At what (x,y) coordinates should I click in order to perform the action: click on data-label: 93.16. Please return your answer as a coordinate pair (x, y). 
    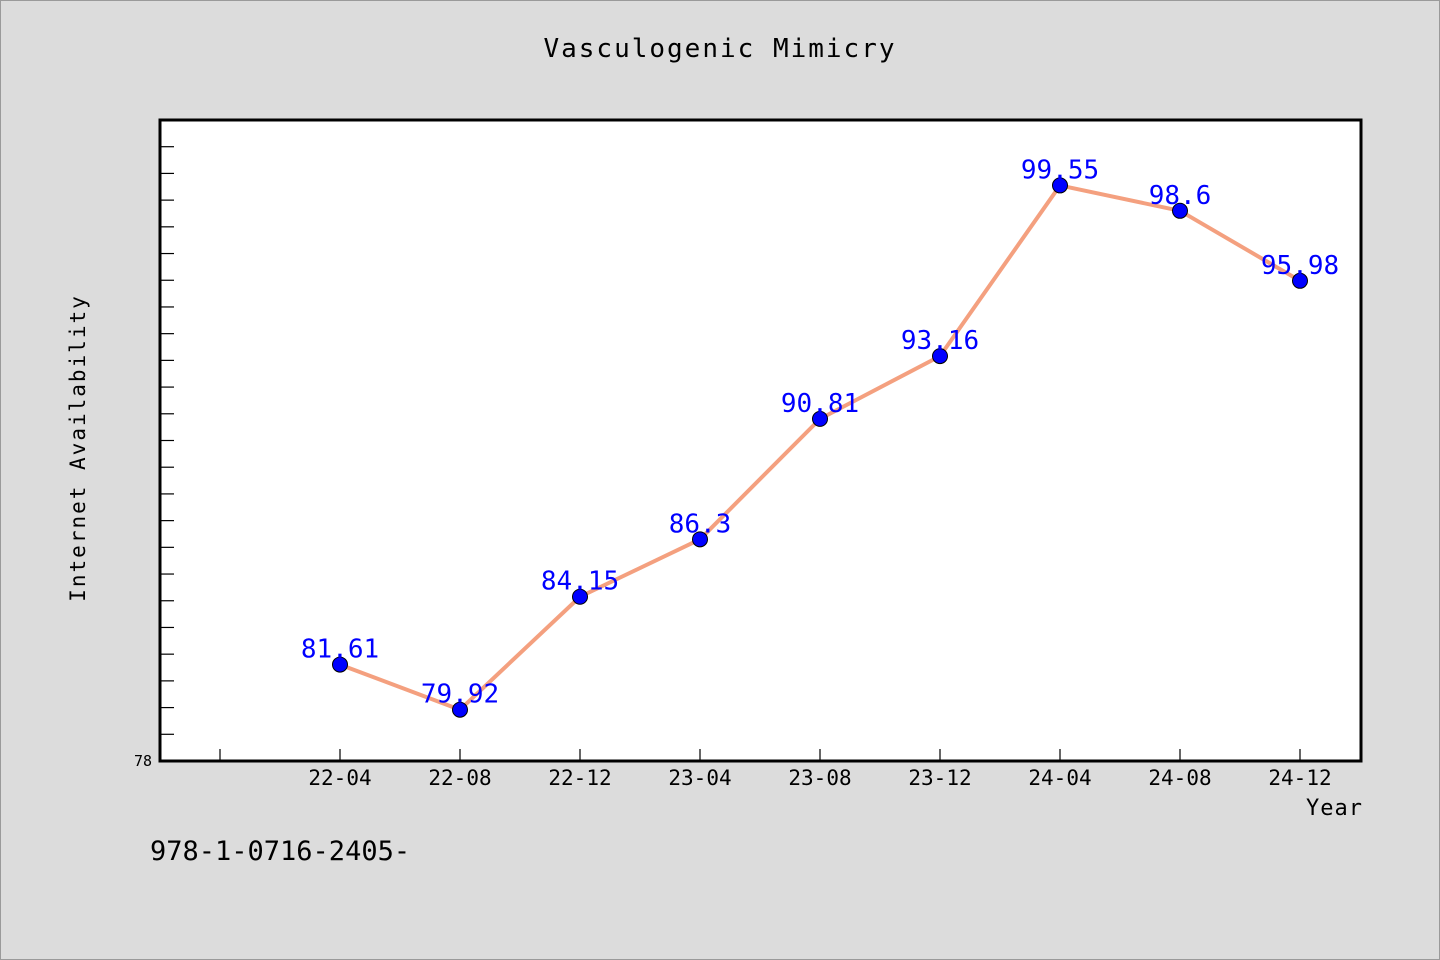
    Looking at the image, I should click on (940, 341).